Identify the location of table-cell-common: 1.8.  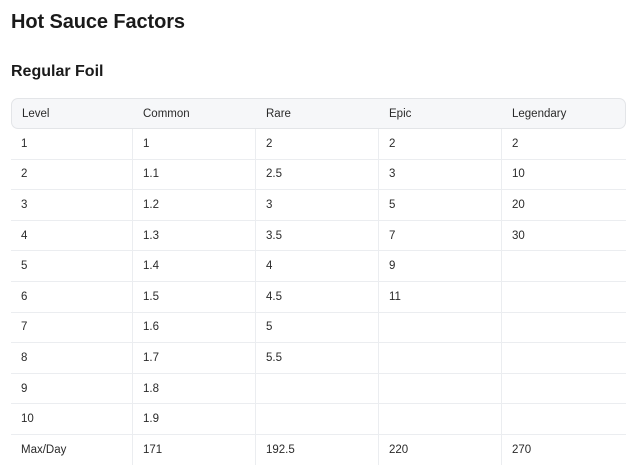
(194, 389).